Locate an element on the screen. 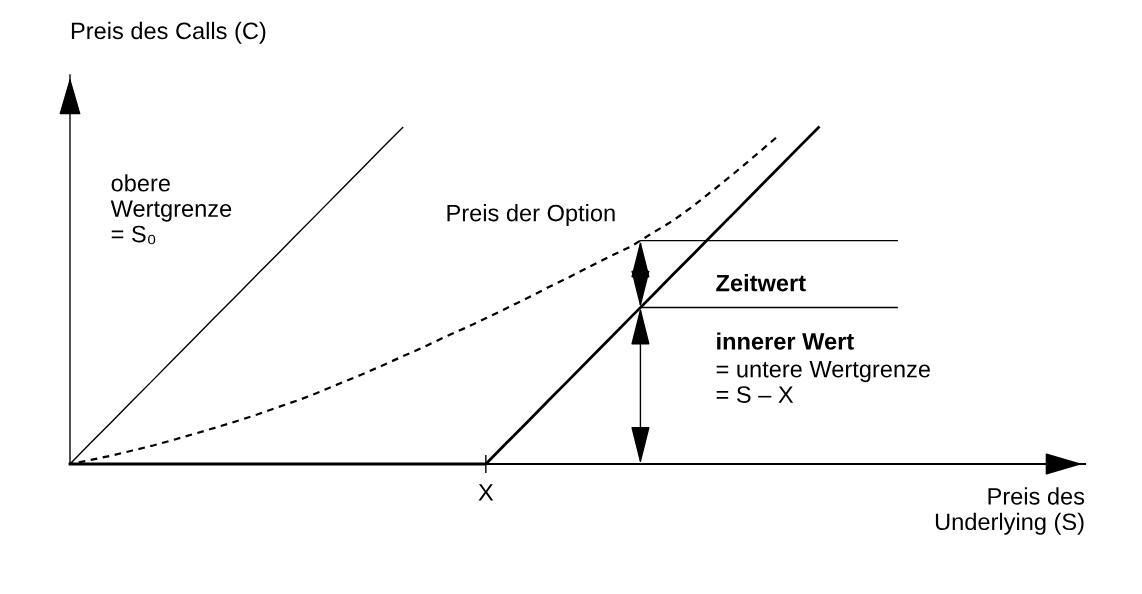 Image resolution: width=1142 pixels, height=594 pixels. annotation: innerer Wert is located at coordinates (785, 341).